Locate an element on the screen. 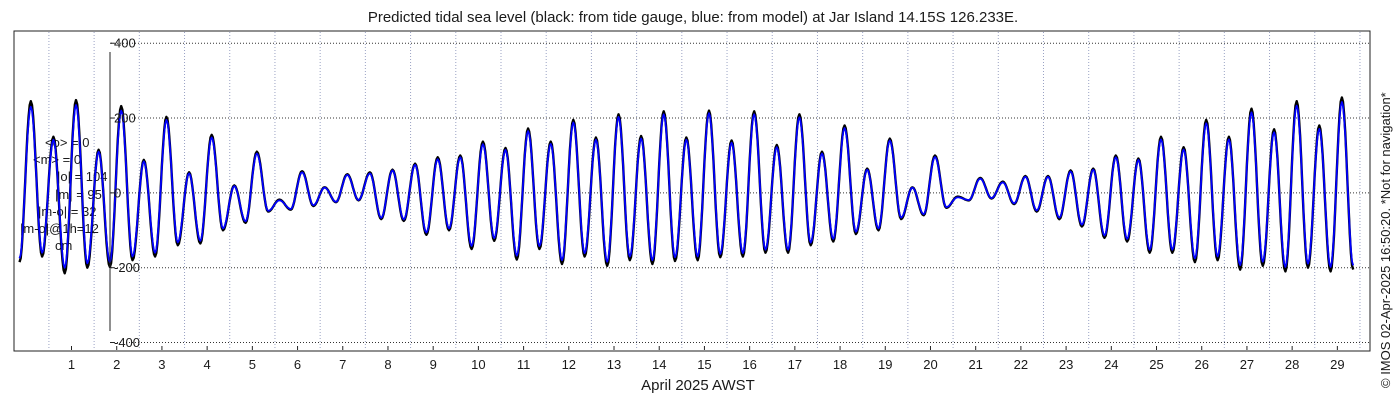 The height and width of the screenshot is (400, 1400). x-tick-label: 12 is located at coordinates (569, 364).